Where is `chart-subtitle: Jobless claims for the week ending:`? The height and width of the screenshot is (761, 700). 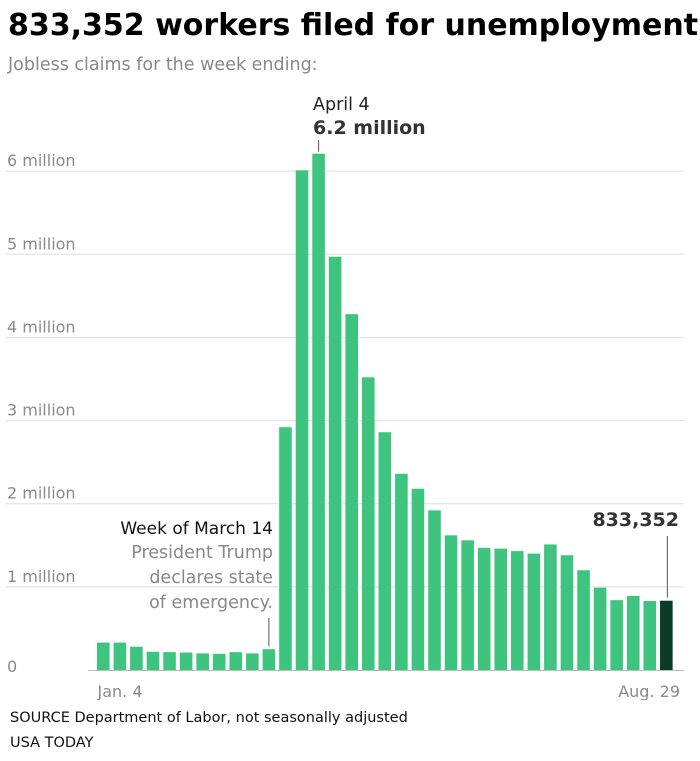
chart-subtitle: Jobless claims for the week ending: is located at coordinates (163, 65).